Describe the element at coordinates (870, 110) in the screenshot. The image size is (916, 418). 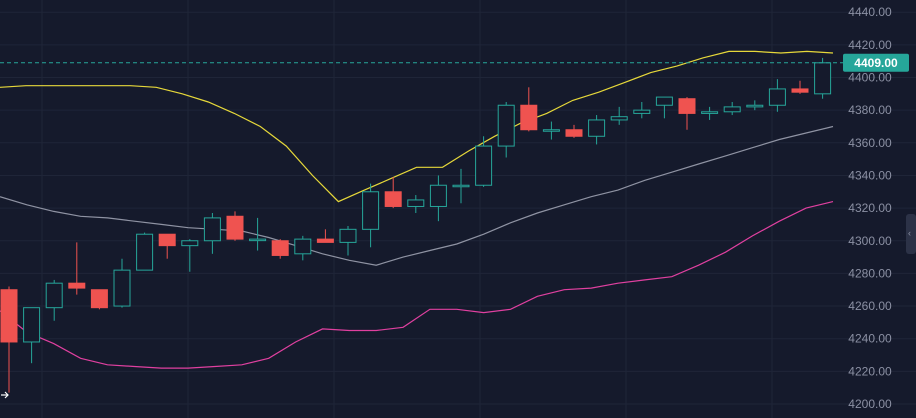
I see `y-tick-label: 4380.00` at that location.